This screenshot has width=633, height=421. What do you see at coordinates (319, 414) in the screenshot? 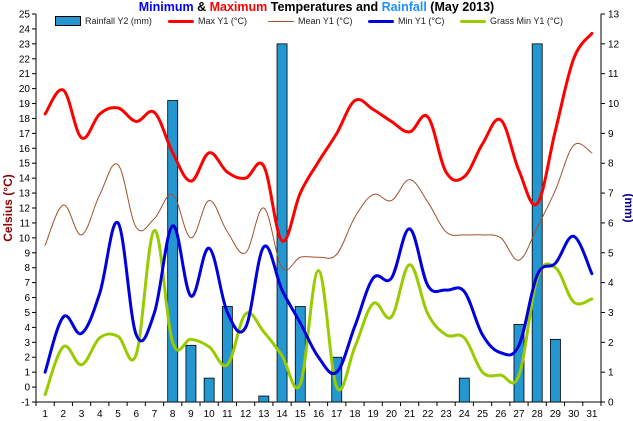
I see `x-tick-label: 16` at bounding box center [319, 414].